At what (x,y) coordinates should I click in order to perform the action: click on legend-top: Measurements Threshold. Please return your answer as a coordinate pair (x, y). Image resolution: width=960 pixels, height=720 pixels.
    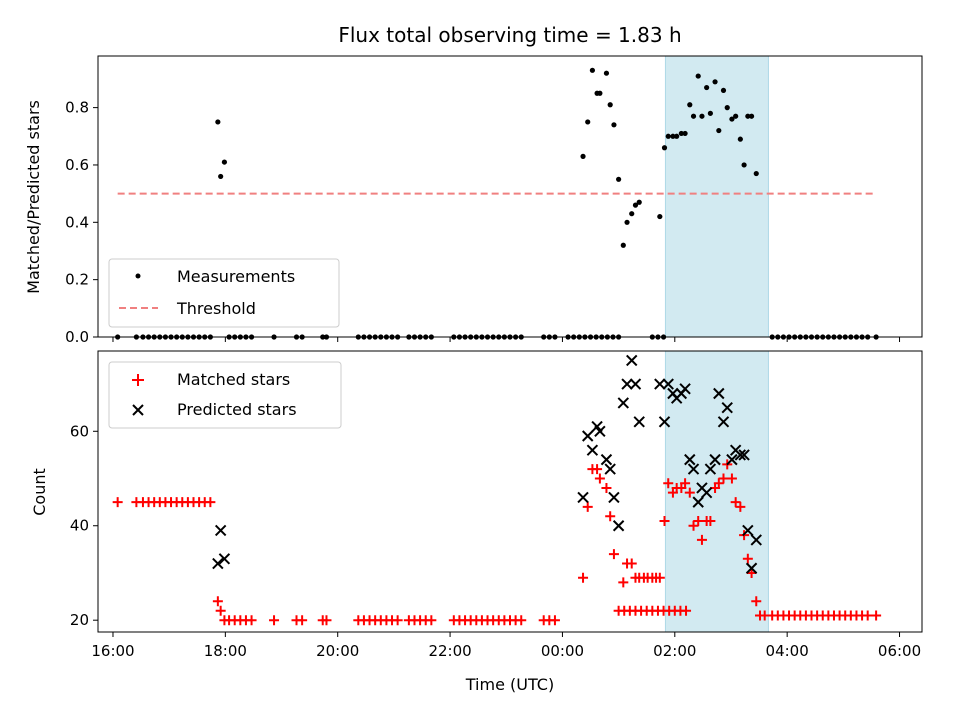
    Looking at the image, I should click on (224, 293).